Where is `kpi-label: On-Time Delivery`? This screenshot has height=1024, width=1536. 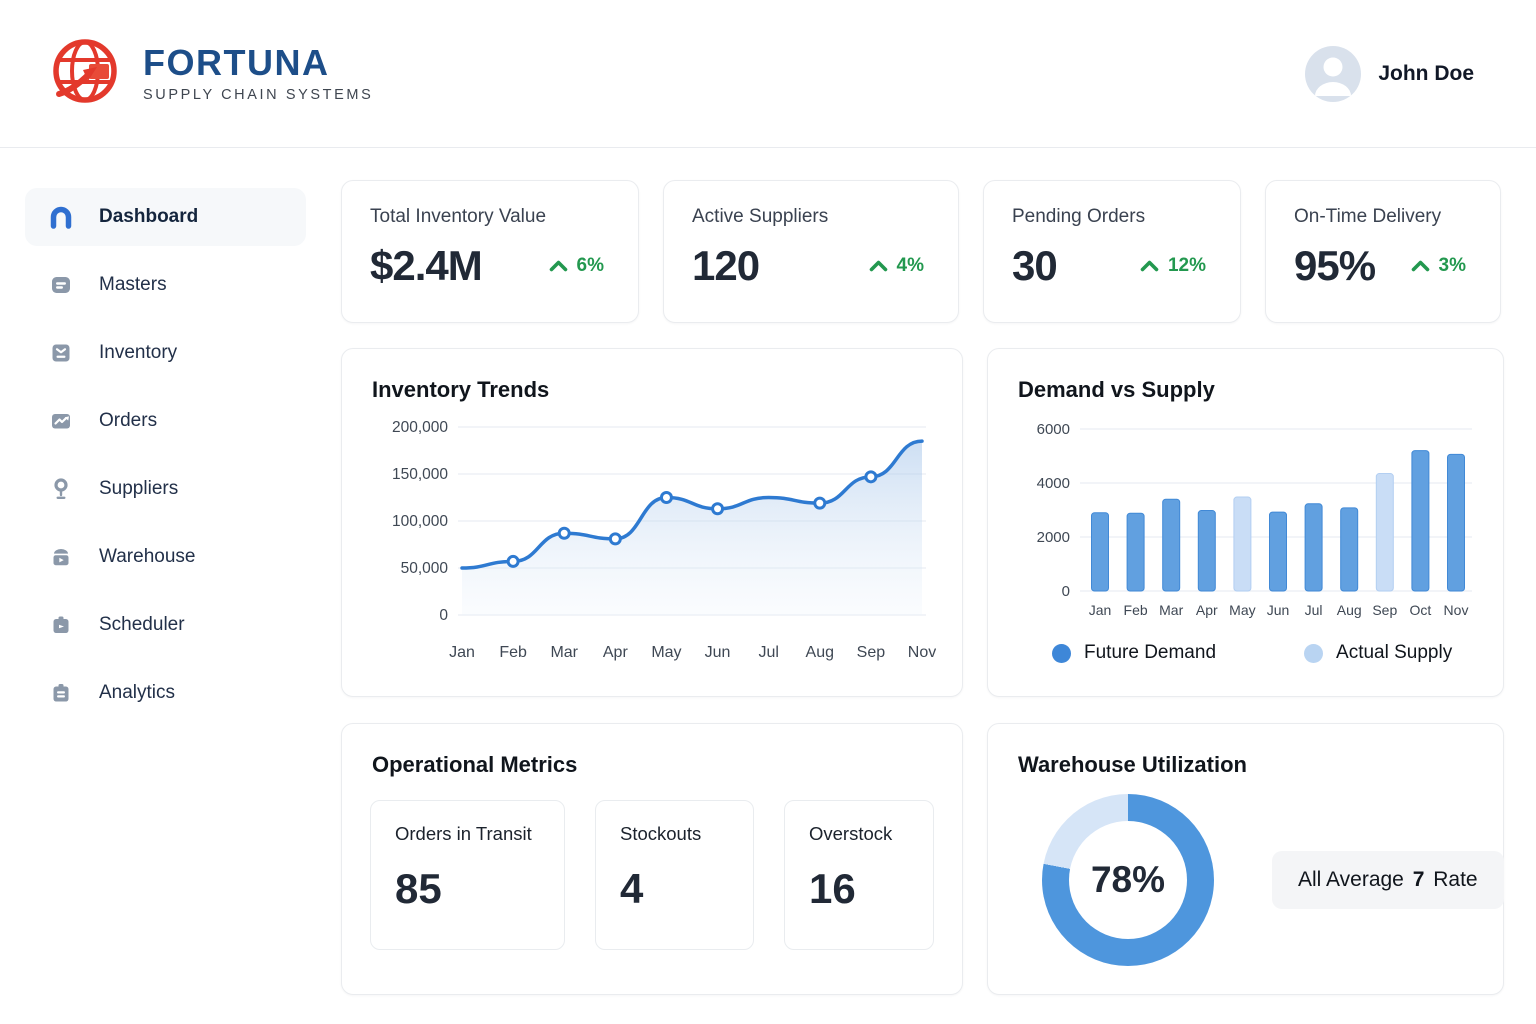 kpi-label: On-Time Delivery is located at coordinates (1368, 216).